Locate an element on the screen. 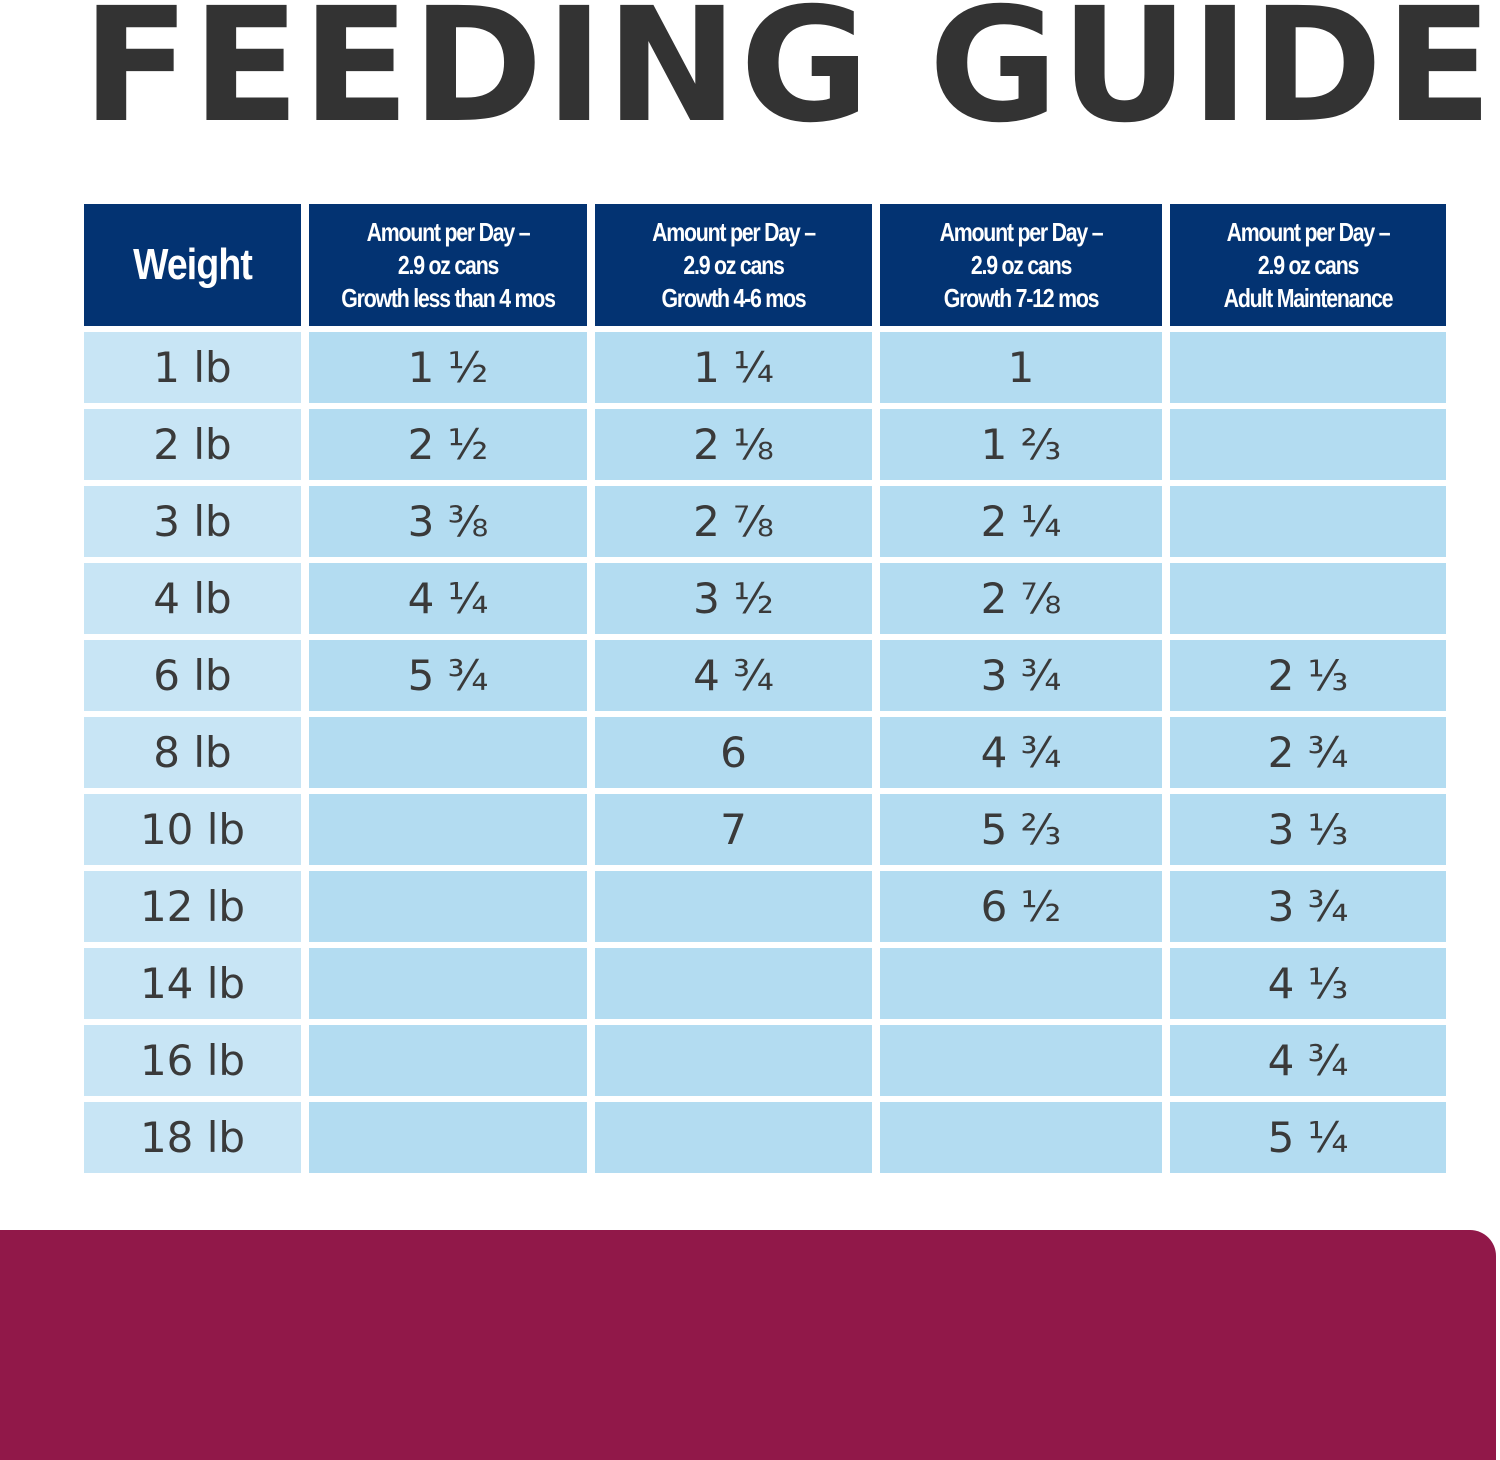  header-line: Growth 4-6 mos is located at coordinates (734, 297).